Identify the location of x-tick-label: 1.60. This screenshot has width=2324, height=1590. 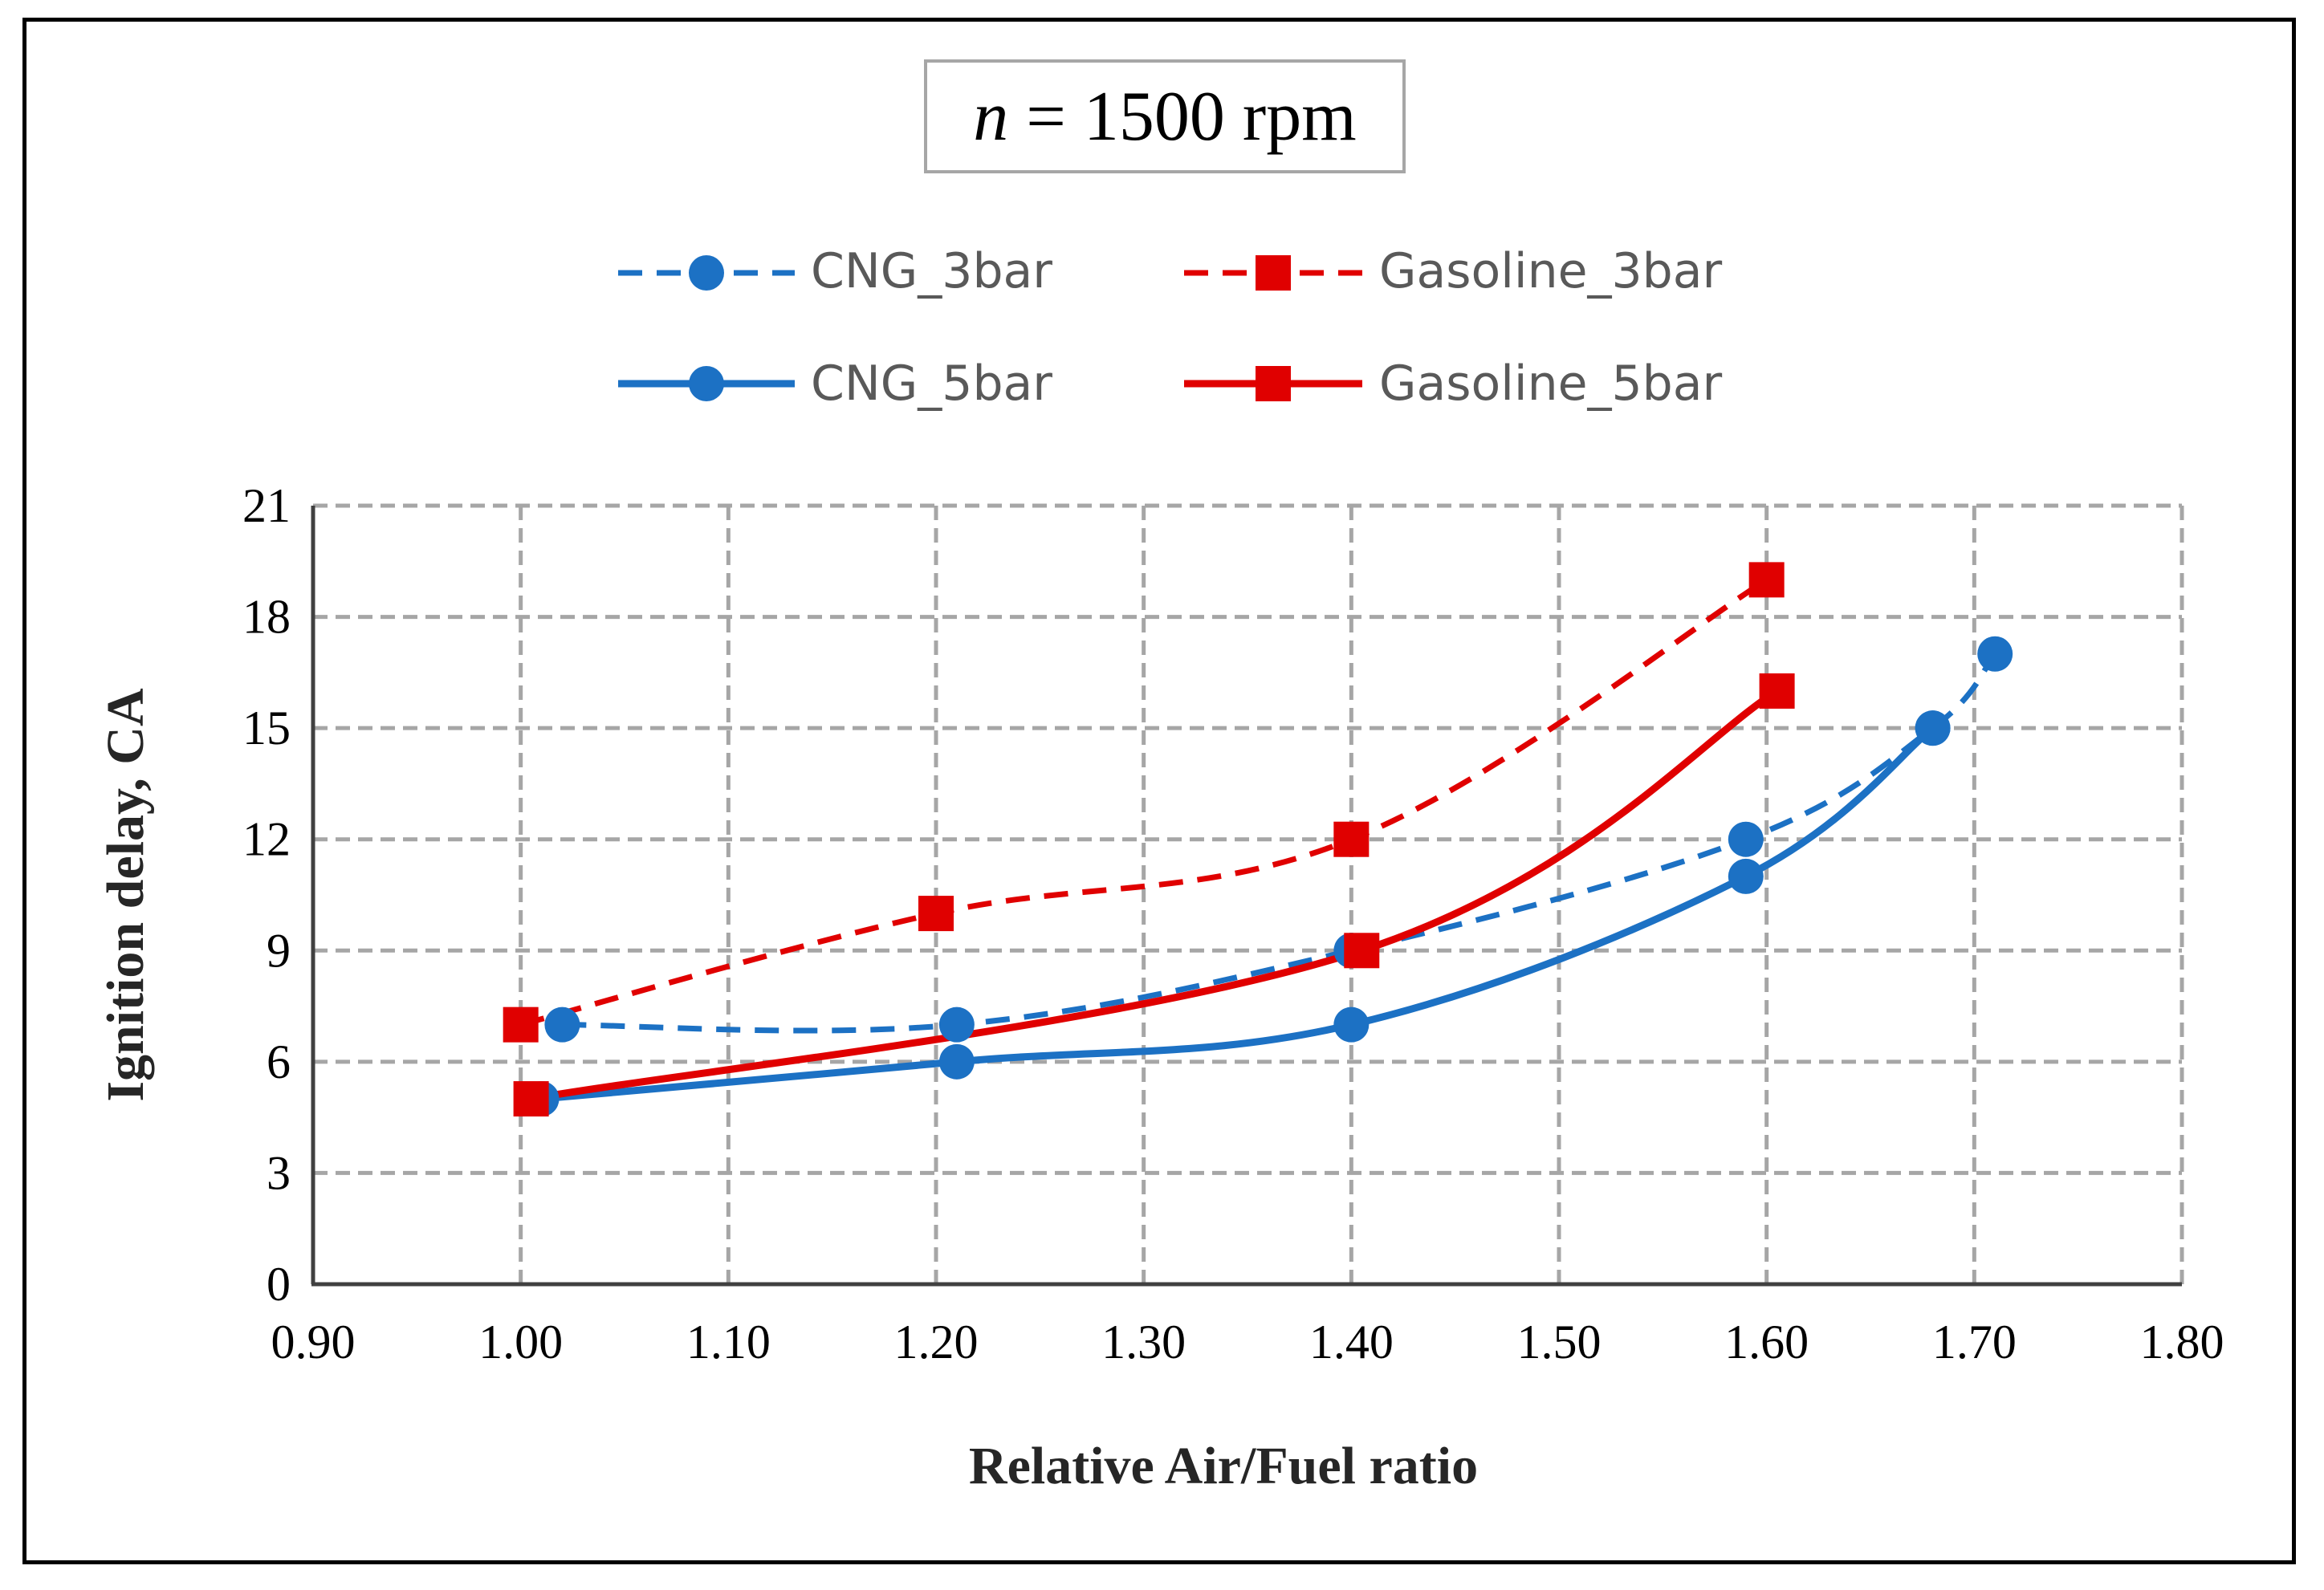
(1766, 1342).